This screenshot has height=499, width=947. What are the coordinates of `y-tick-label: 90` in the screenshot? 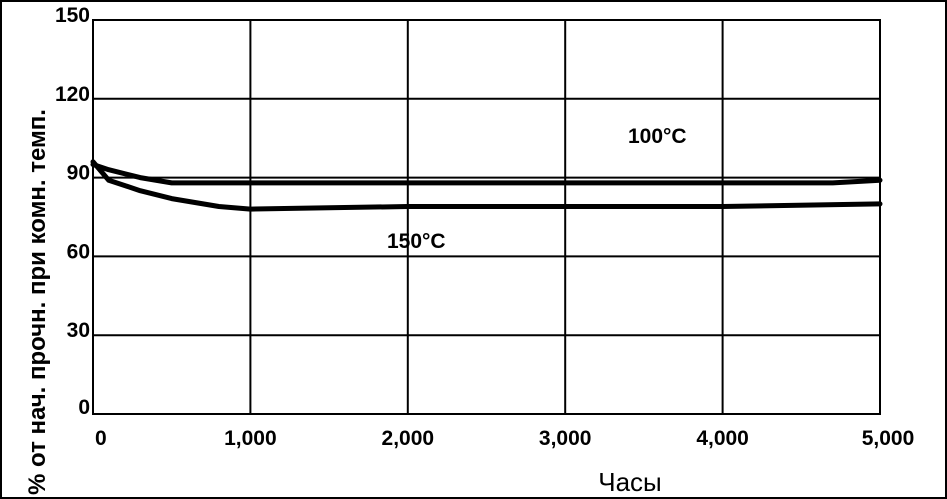 It's located at (78, 173).